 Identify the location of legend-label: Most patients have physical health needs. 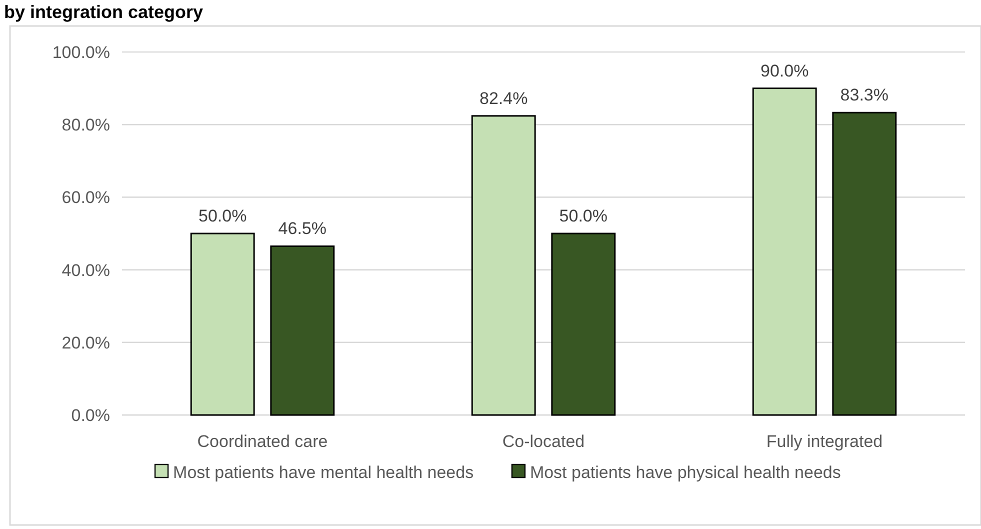
(685, 472).